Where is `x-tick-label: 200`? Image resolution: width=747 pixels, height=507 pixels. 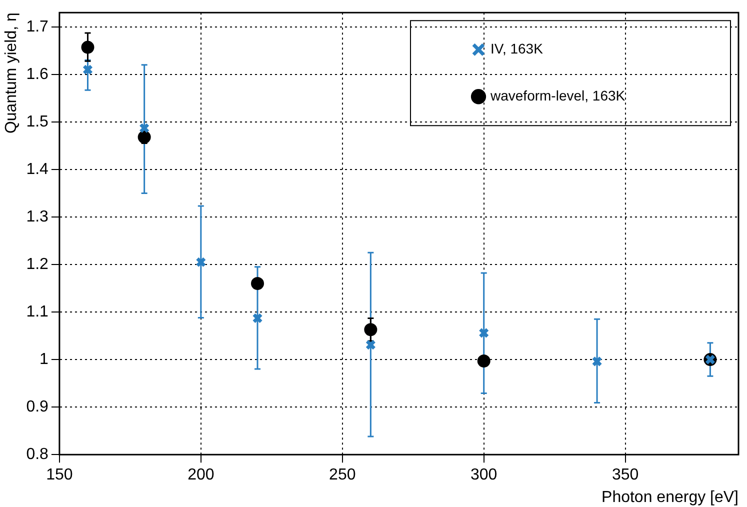 x-tick-label: 200 is located at coordinates (201, 475).